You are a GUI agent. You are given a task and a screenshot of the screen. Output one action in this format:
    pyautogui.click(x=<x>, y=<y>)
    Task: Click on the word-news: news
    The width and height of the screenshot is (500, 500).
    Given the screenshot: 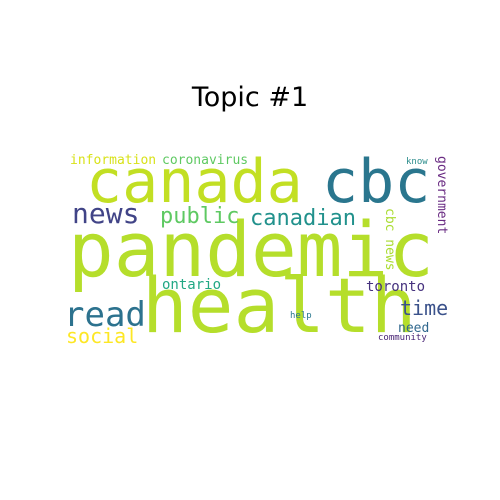 What is the action you would take?
    pyautogui.click(x=106, y=213)
    